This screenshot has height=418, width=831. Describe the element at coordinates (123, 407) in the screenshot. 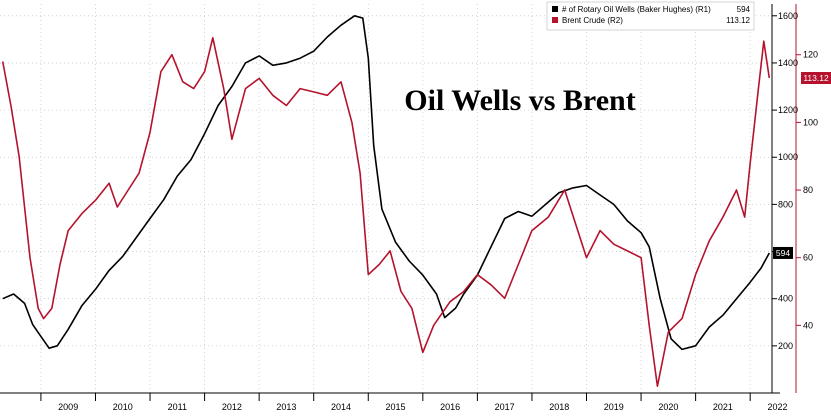

I see `x-tick-label: 2010` at that location.